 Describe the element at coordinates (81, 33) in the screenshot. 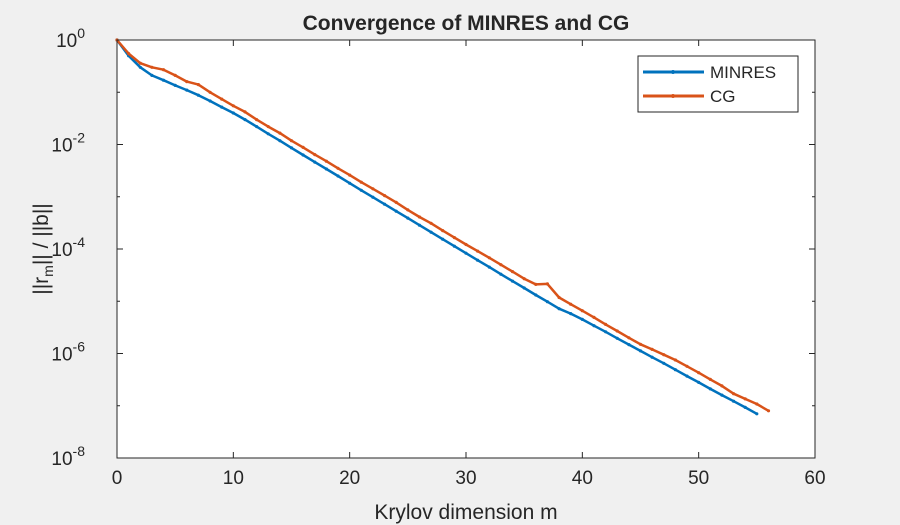

I see `y-tick-exponent: 0` at that location.